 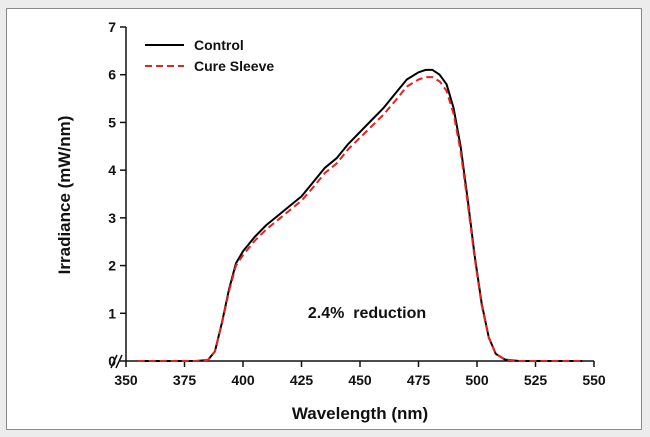 What do you see at coordinates (360, 413) in the screenshot?
I see `x-axis-title: Wavelength (nm)` at bounding box center [360, 413].